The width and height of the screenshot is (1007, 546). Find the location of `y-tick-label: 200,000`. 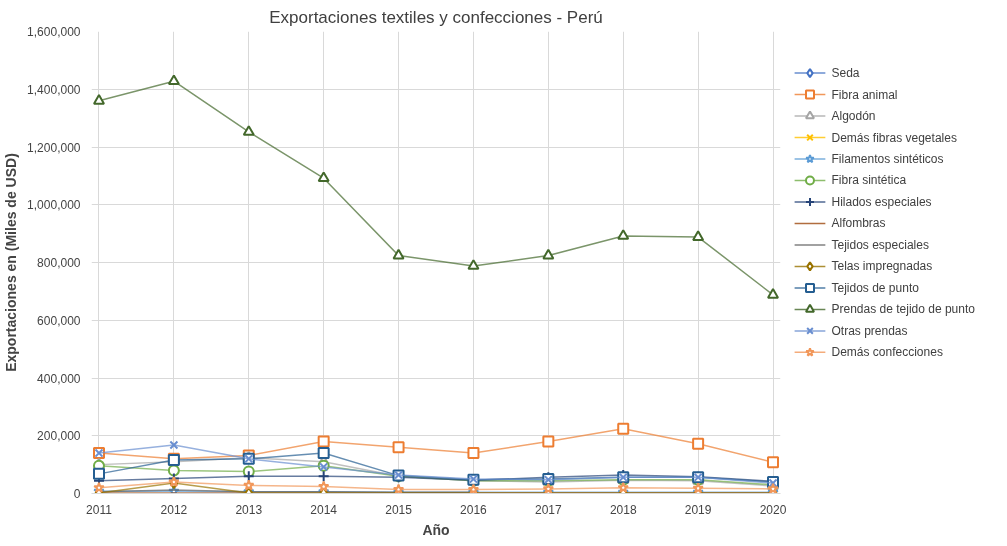

y-tick-label: 200,000 is located at coordinates (59, 436).